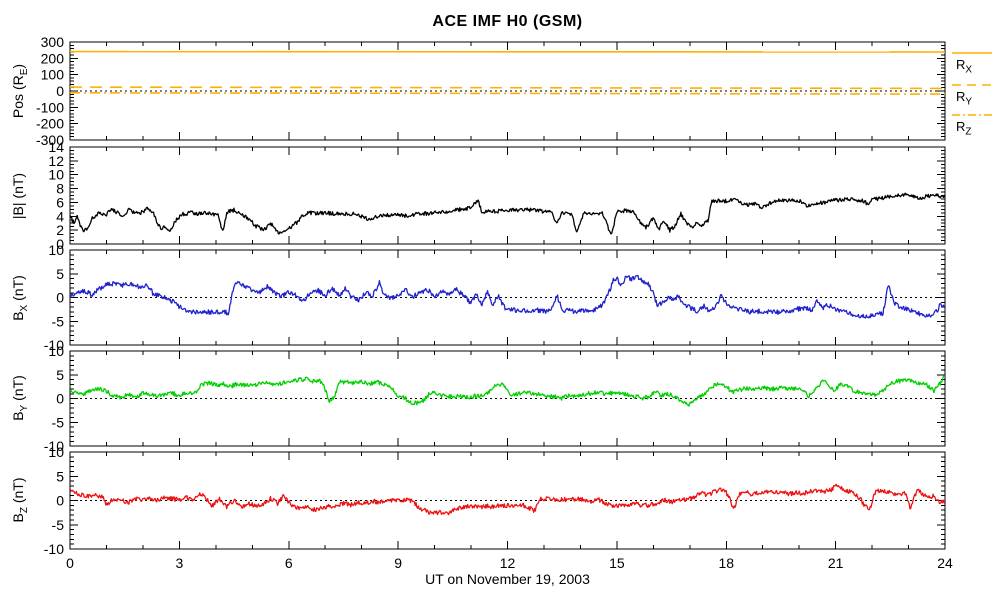  What do you see at coordinates (507, 391) in the screenshot?
I see `series-BY` at bounding box center [507, 391].